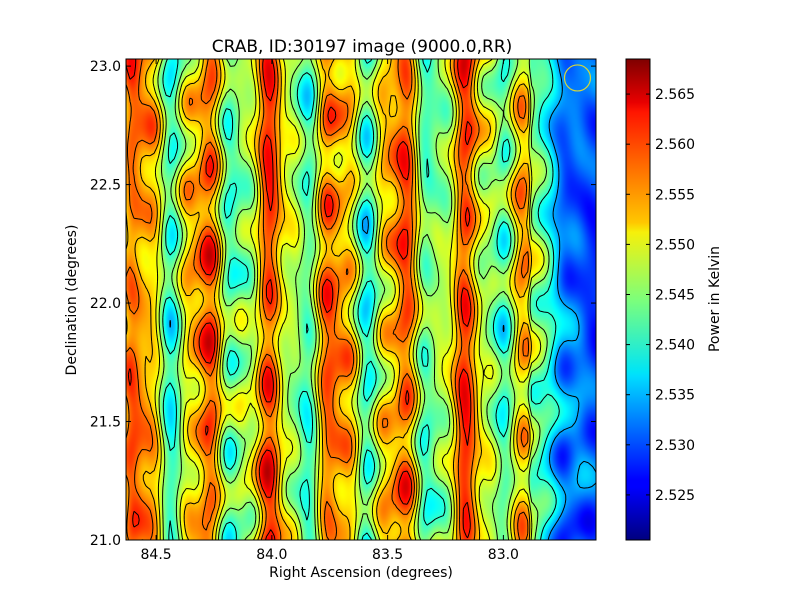 The image size is (800, 600). What do you see at coordinates (105, 304) in the screenshot?
I see `y-tick-label: 22.0` at bounding box center [105, 304].